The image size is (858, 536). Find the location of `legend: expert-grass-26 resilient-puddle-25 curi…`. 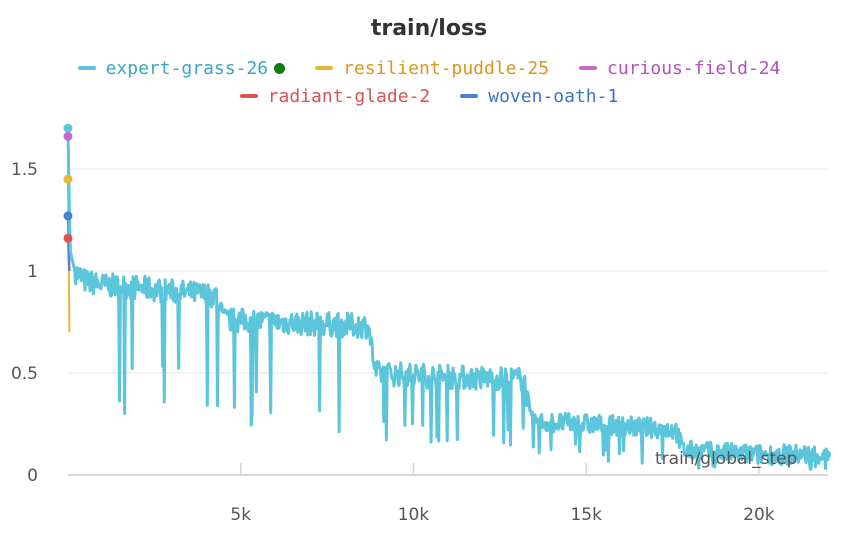

legend: expert-grass-26 resilient-puddle-25 curi… is located at coordinates (429, 82).